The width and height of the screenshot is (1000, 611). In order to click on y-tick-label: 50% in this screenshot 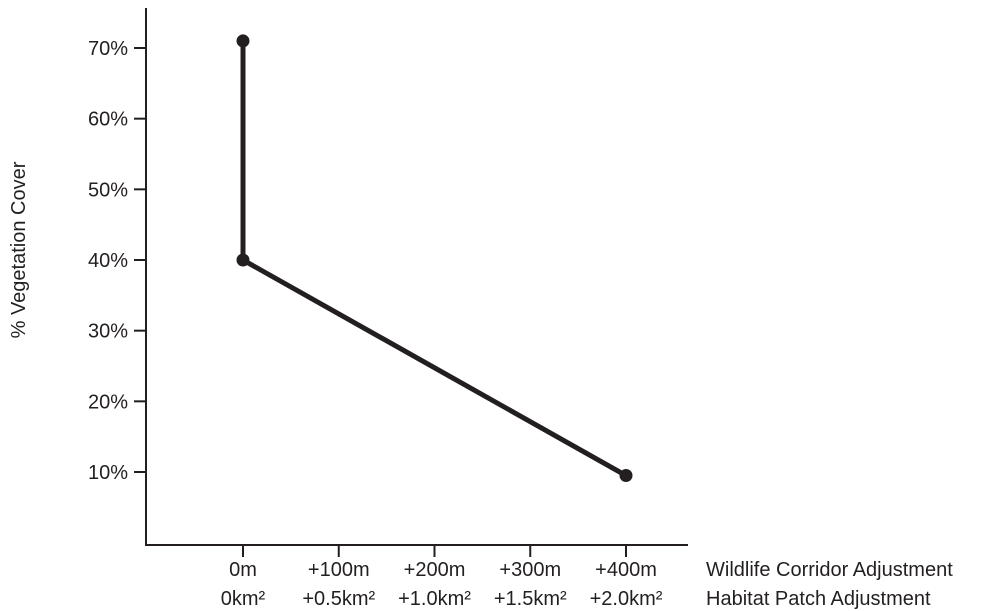, I will do `click(108, 190)`.